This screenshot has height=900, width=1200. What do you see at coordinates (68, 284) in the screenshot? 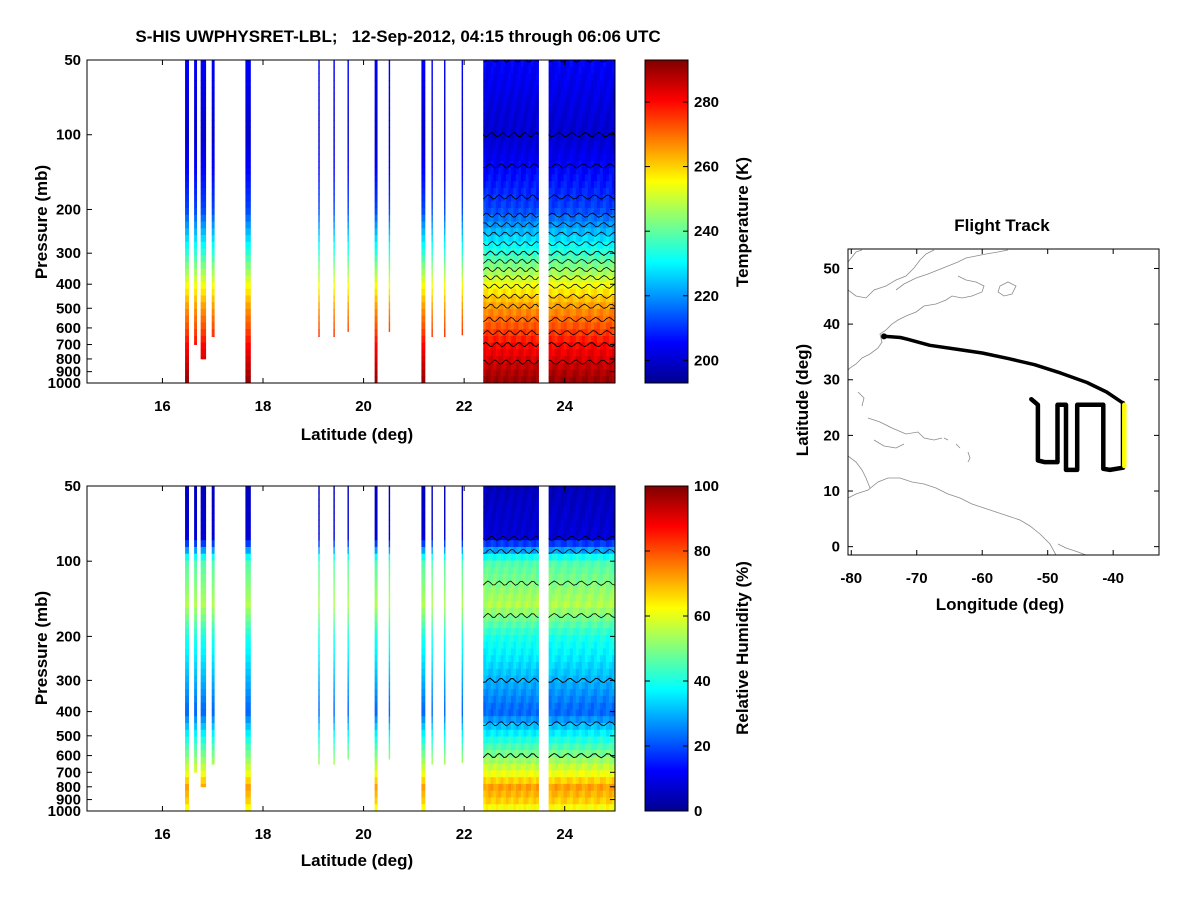
I see `y-tick-label: 400` at bounding box center [68, 284].